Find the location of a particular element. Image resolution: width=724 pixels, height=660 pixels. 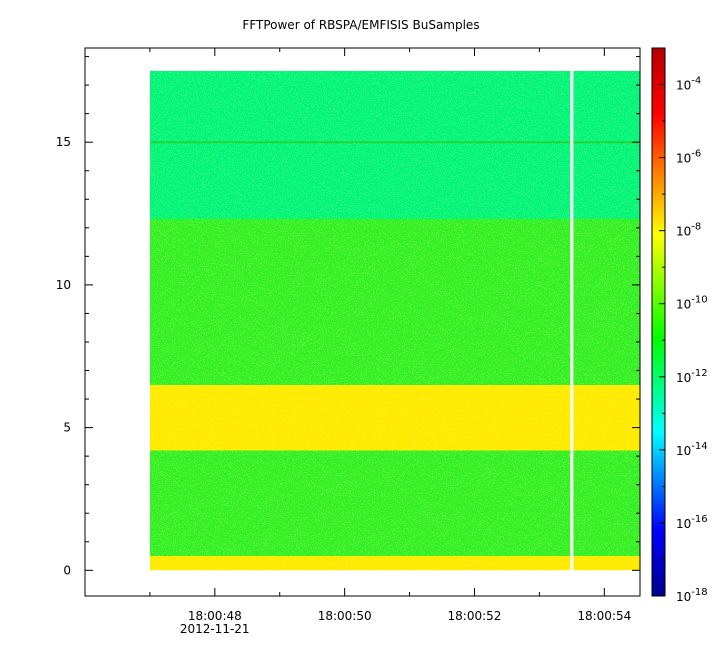

y-tick-label: 5 is located at coordinates (67, 428).